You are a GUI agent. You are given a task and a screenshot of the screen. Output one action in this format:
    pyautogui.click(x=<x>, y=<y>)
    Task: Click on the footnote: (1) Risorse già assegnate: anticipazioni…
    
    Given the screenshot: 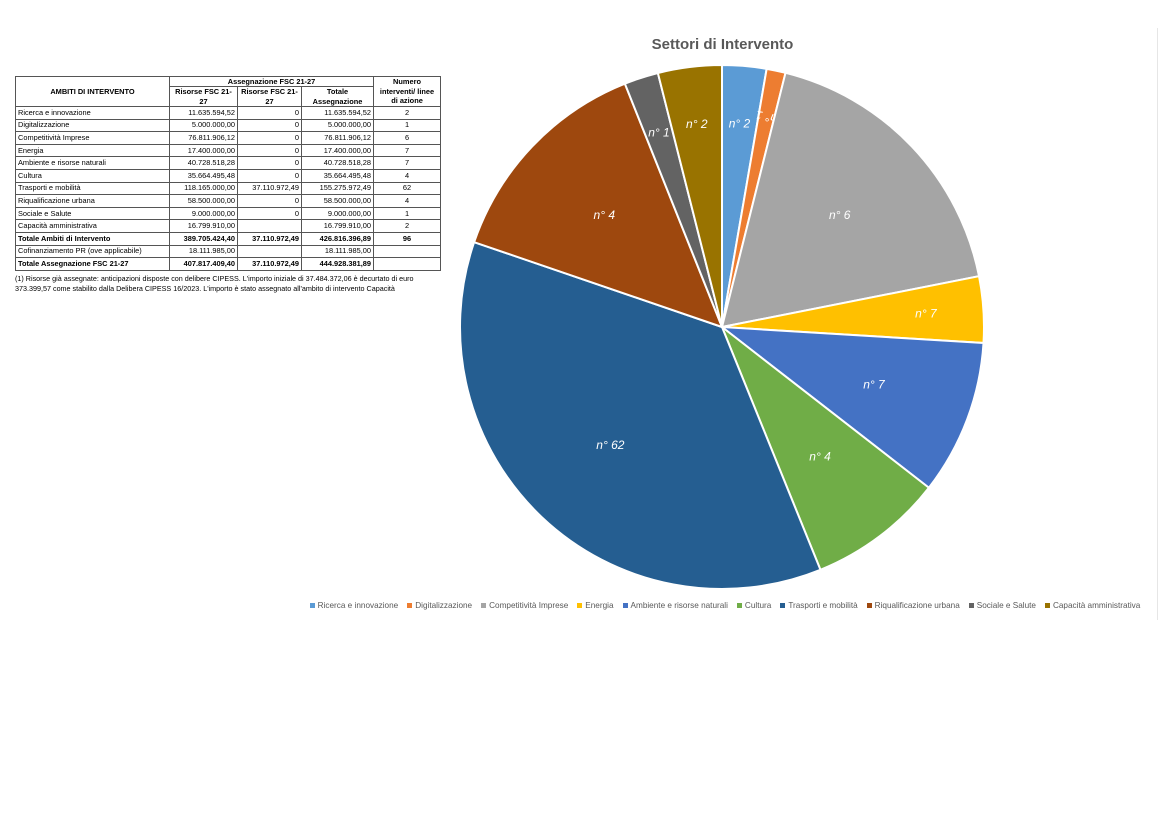 What is the action you would take?
    pyautogui.click(x=214, y=283)
    